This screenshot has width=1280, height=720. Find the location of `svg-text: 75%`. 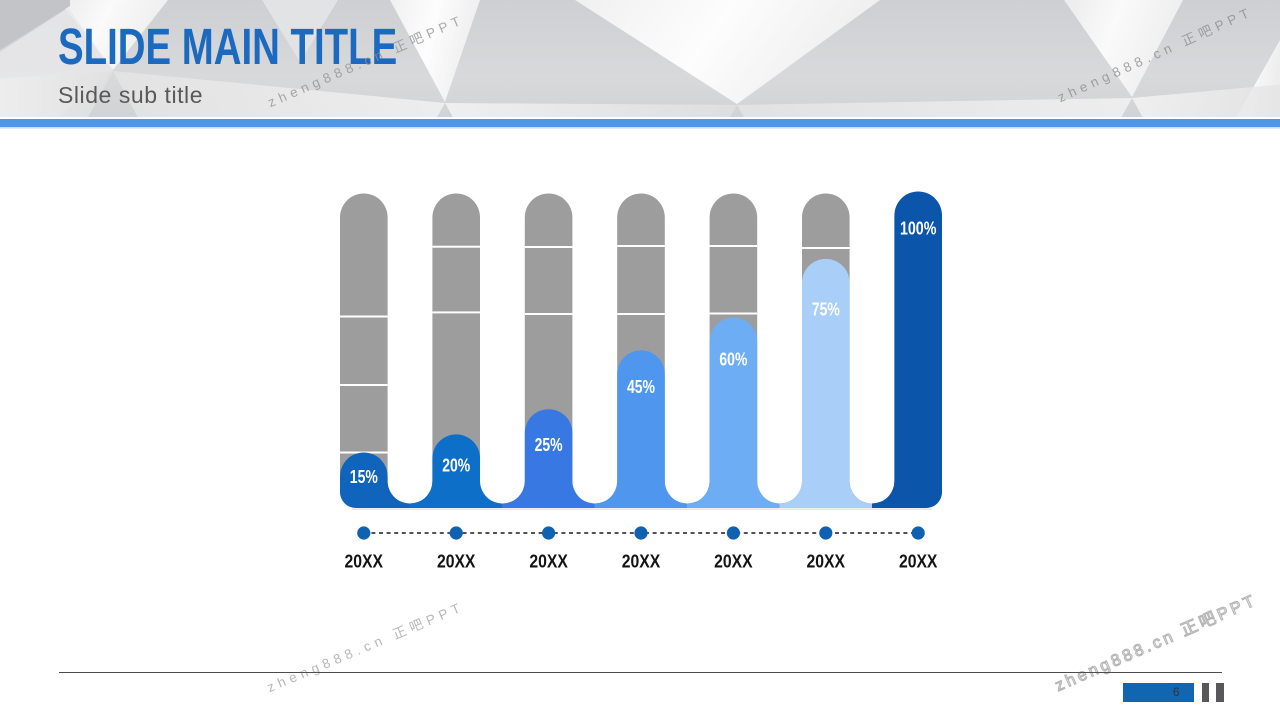

svg-text: 75% is located at coordinates (826, 310).